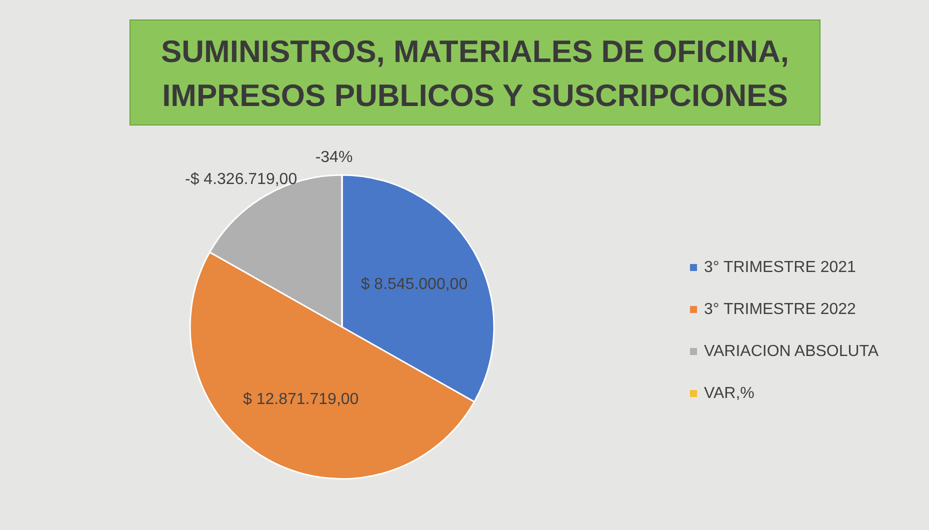 The width and height of the screenshot is (929, 530). What do you see at coordinates (414, 285) in the screenshot?
I see `data-label: $ 8.545.000,00` at bounding box center [414, 285].